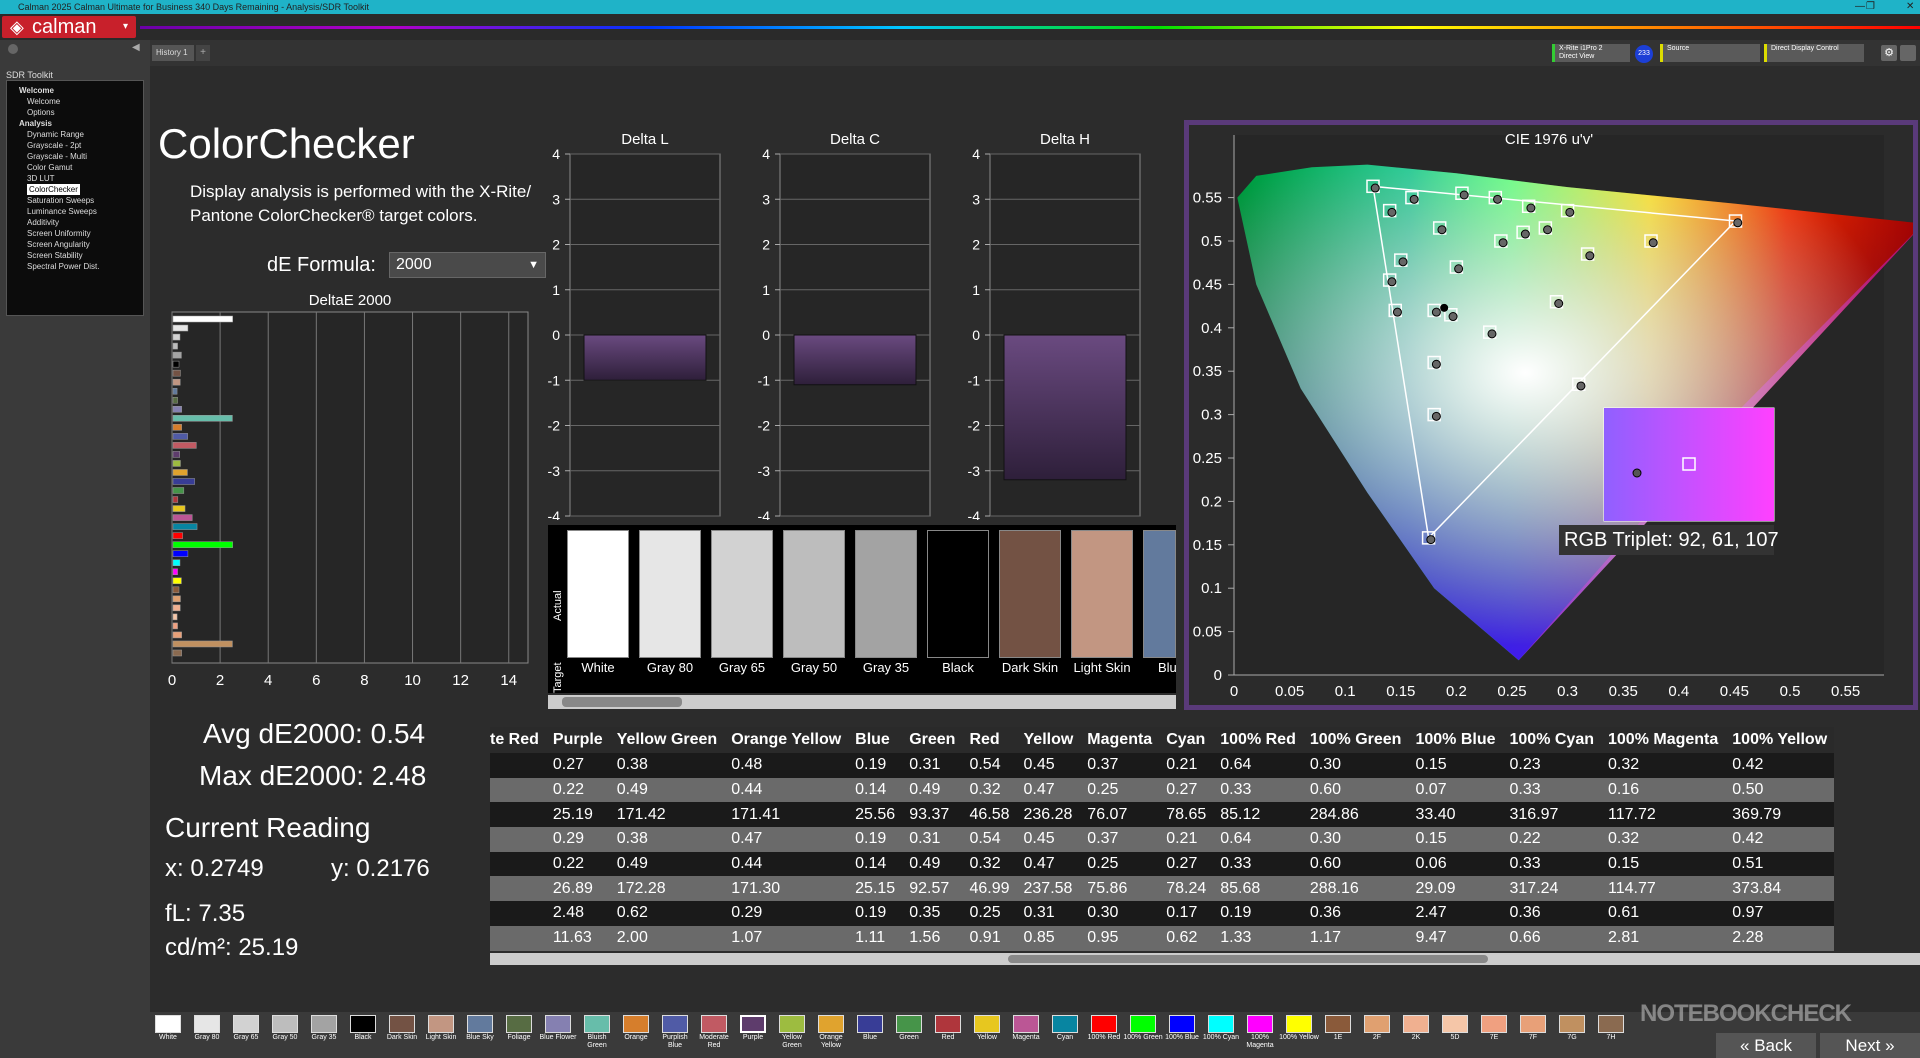  Describe the element at coordinates (870, 1029) in the screenshot. I see `bottom-swatch: Blue` at that location.